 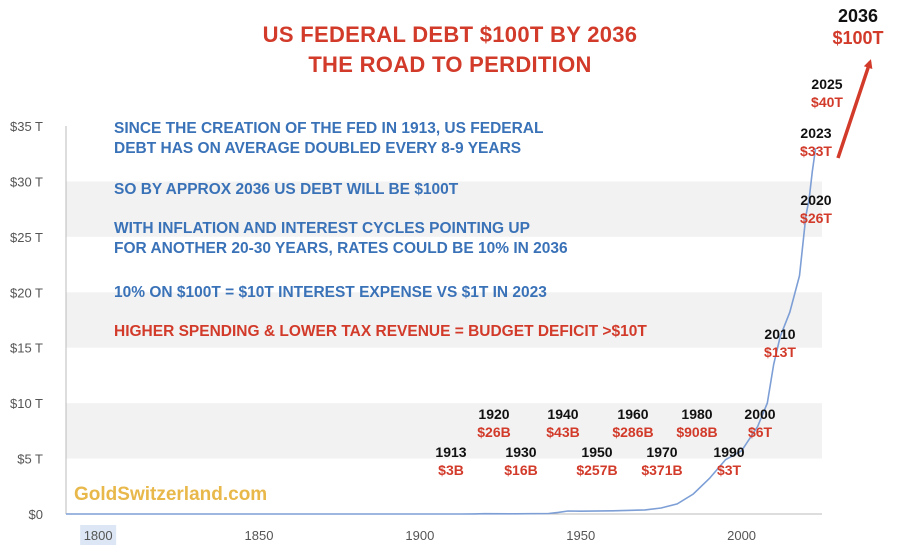 What do you see at coordinates (633, 423) in the screenshot?
I see `annotation-1960: 1960 $286B` at bounding box center [633, 423].